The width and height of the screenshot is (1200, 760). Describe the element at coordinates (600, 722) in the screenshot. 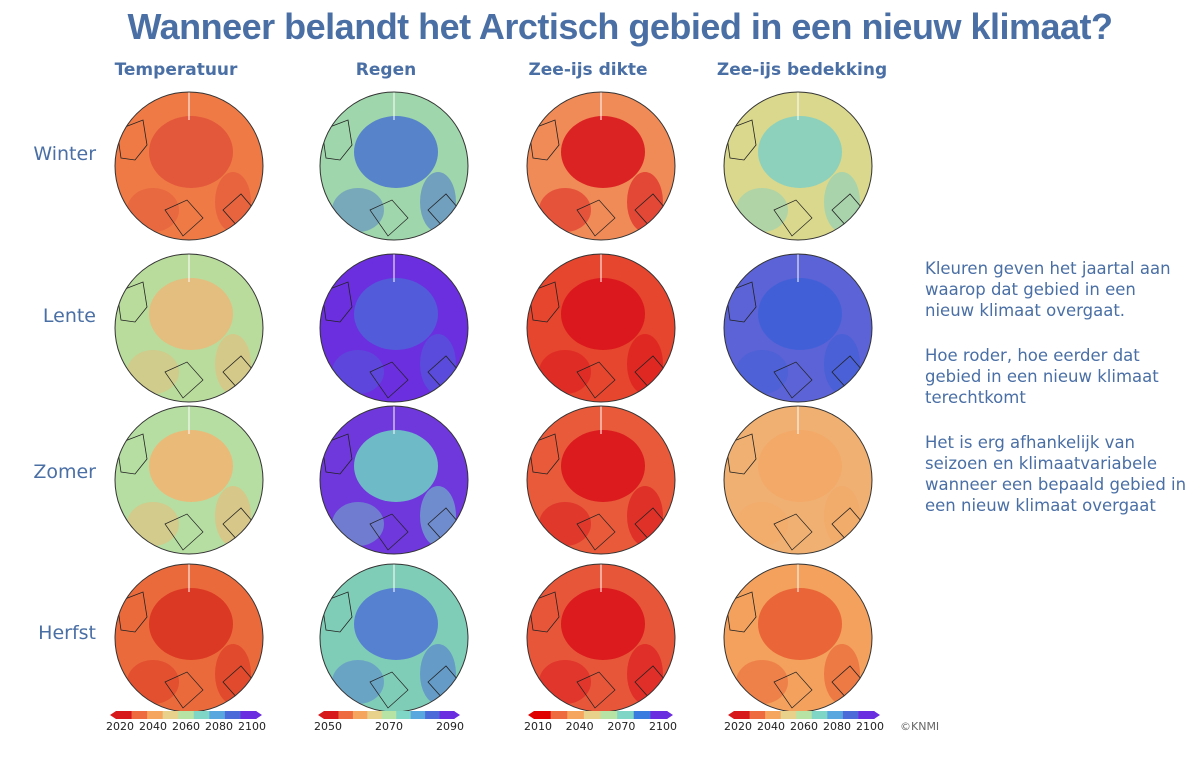

I see `legend-zee-ijs-dikte: 2010 2040 2070 2100` at that location.